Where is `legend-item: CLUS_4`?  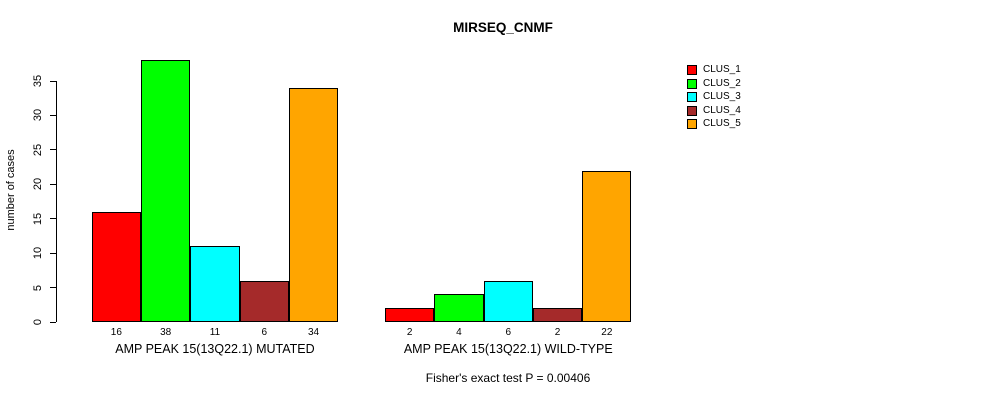
legend-item: CLUS_4 is located at coordinates (714, 110).